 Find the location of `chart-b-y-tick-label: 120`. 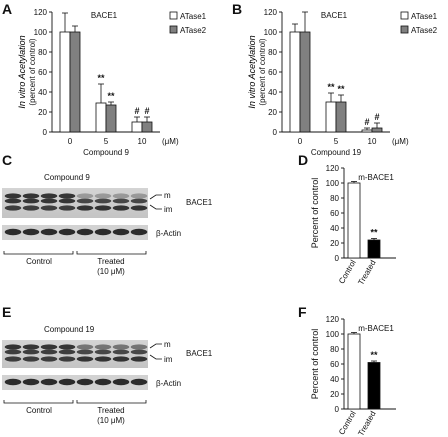

chart-b-y-tick-label: 120 is located at coordinates (271, 12).